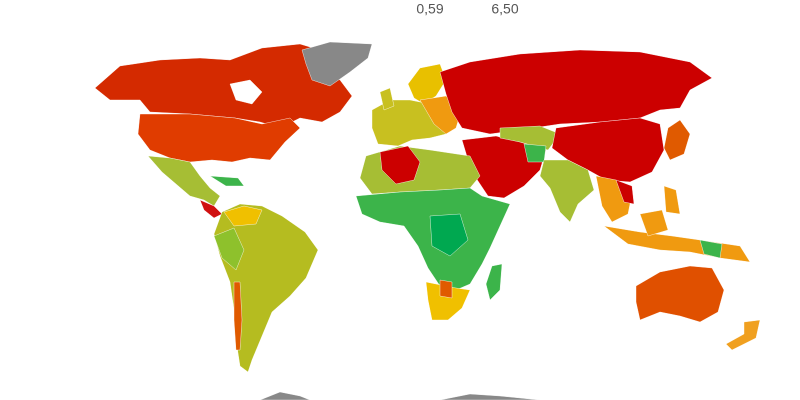  What do you see at coordinates (625, 192) in the screenshot?
I see `vietnam` at bounding box center [625, 192].